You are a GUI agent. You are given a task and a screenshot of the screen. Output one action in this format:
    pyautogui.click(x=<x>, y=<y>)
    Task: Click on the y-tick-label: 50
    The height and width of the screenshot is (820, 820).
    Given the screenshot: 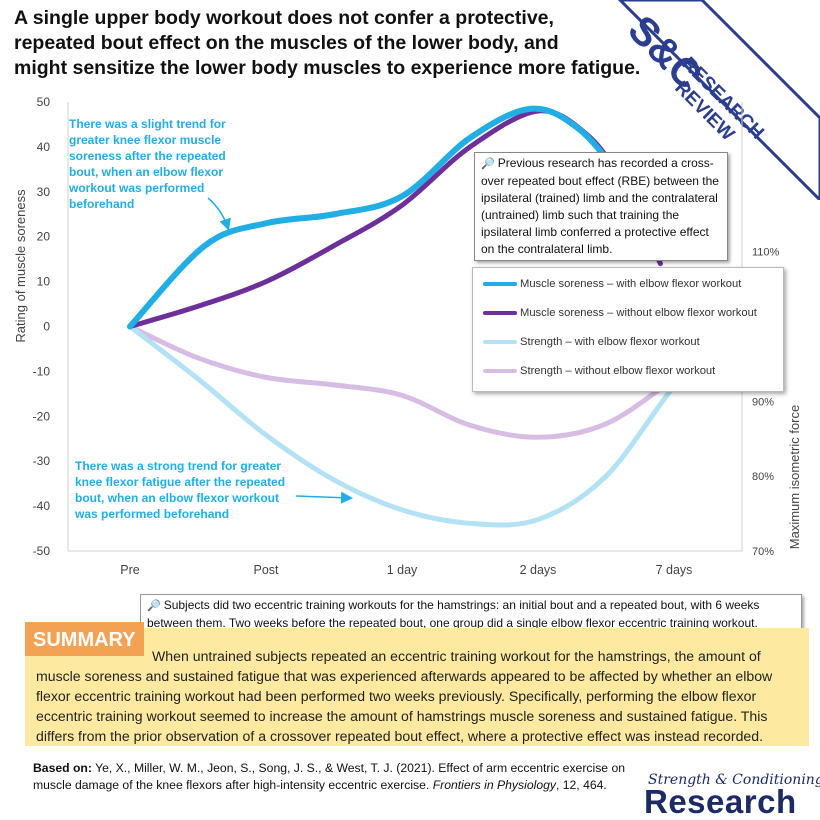 What is the action you would take?
    pyautogui.click(x=44, y=102)
    